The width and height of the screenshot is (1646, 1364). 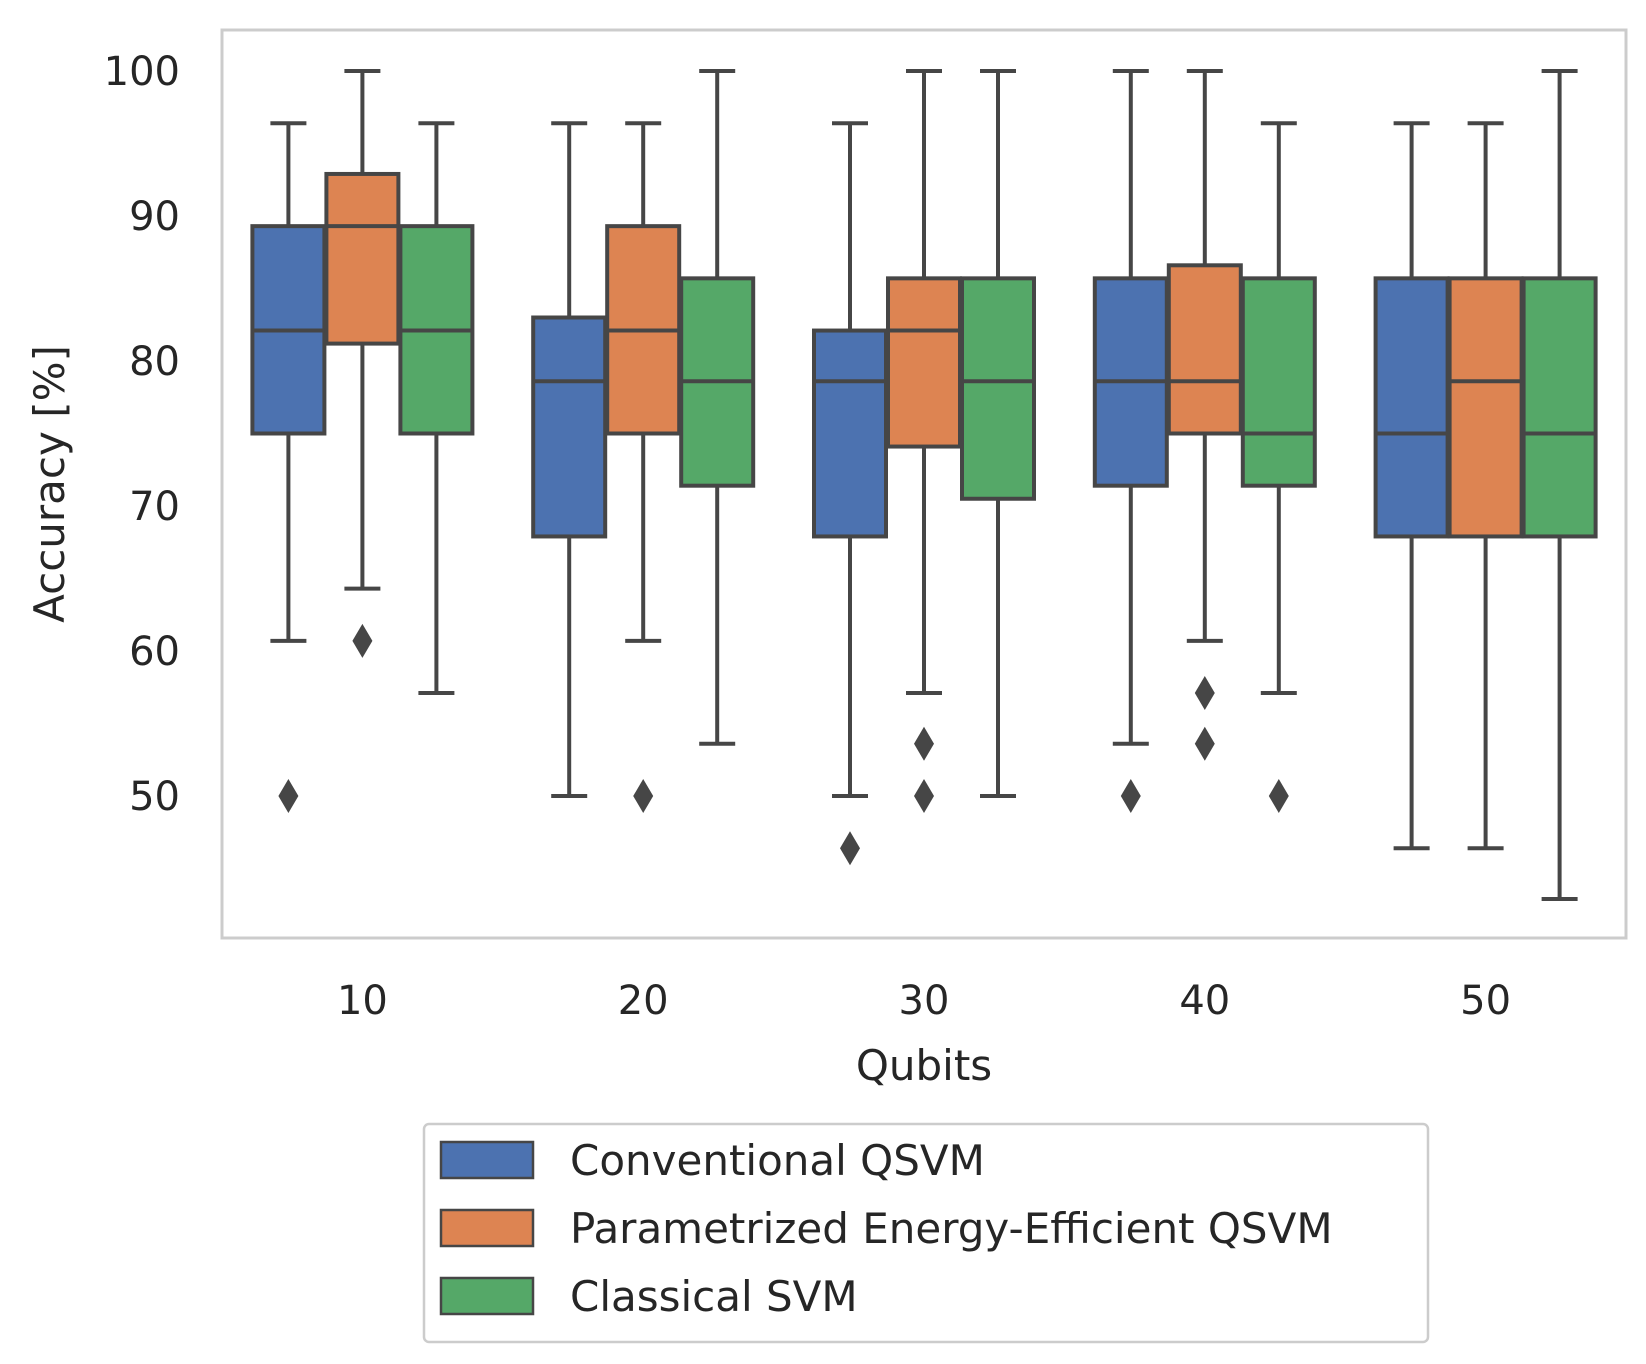 I want to click on legend-label: Parametrized Energy-Efficient QSVM, so click(x=951, y=1228).